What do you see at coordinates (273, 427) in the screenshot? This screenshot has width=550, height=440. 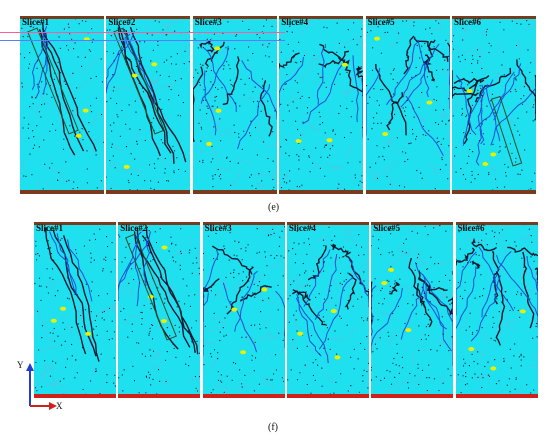 I see `caption-f: (f)` at bounding box center [273, 427].